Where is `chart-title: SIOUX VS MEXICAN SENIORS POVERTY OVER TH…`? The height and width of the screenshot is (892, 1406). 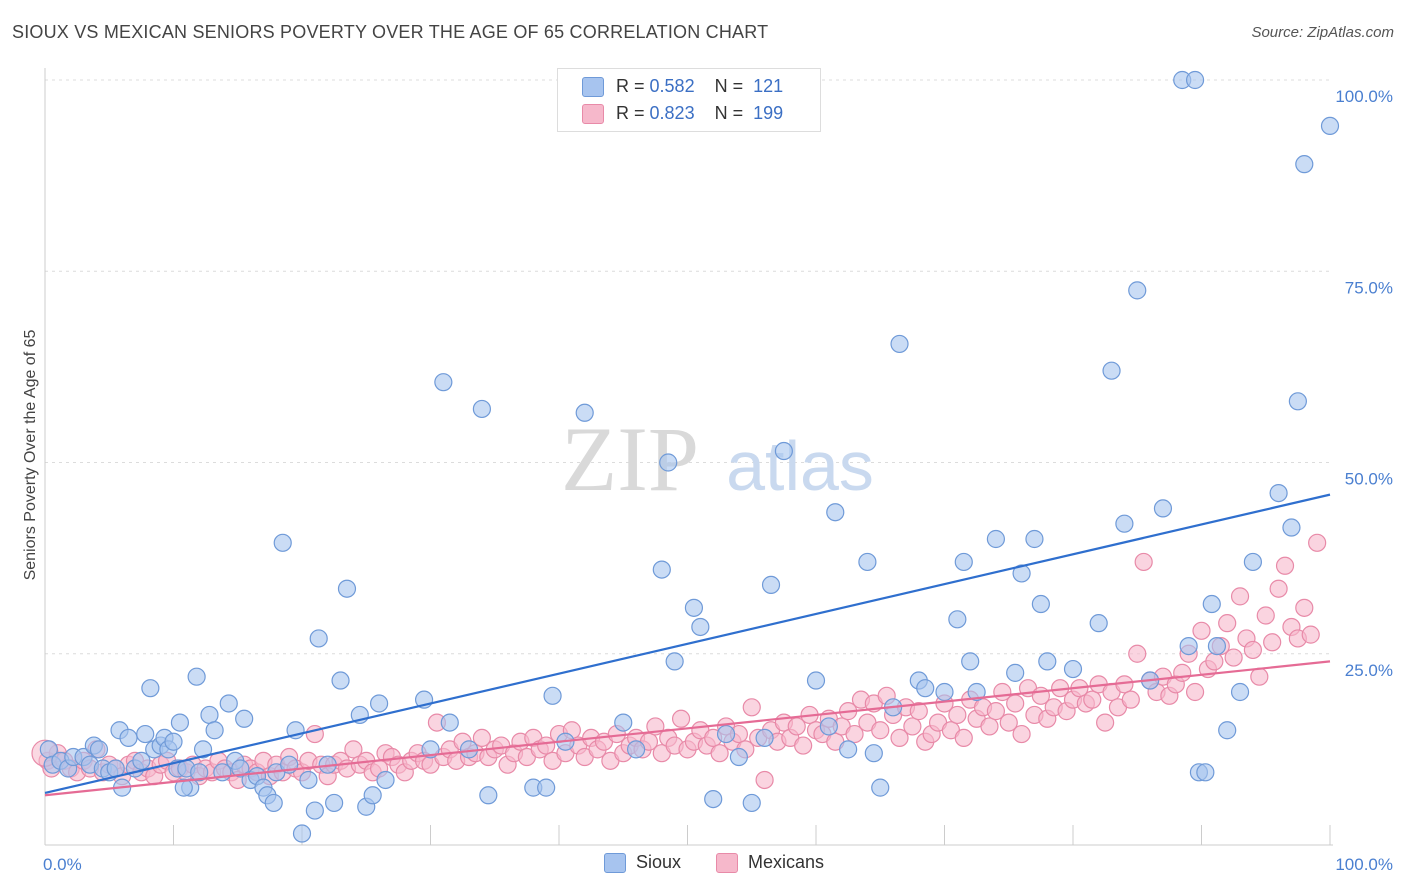
chart-title: SIOUX VS MEXICAN SENIORS POVERTY OVER TH… is located at coordinates (390, 32).